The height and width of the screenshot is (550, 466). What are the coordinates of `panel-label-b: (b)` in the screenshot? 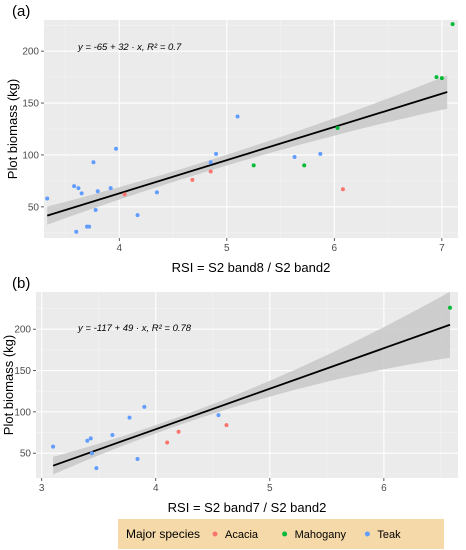 It's located at (21, 283).